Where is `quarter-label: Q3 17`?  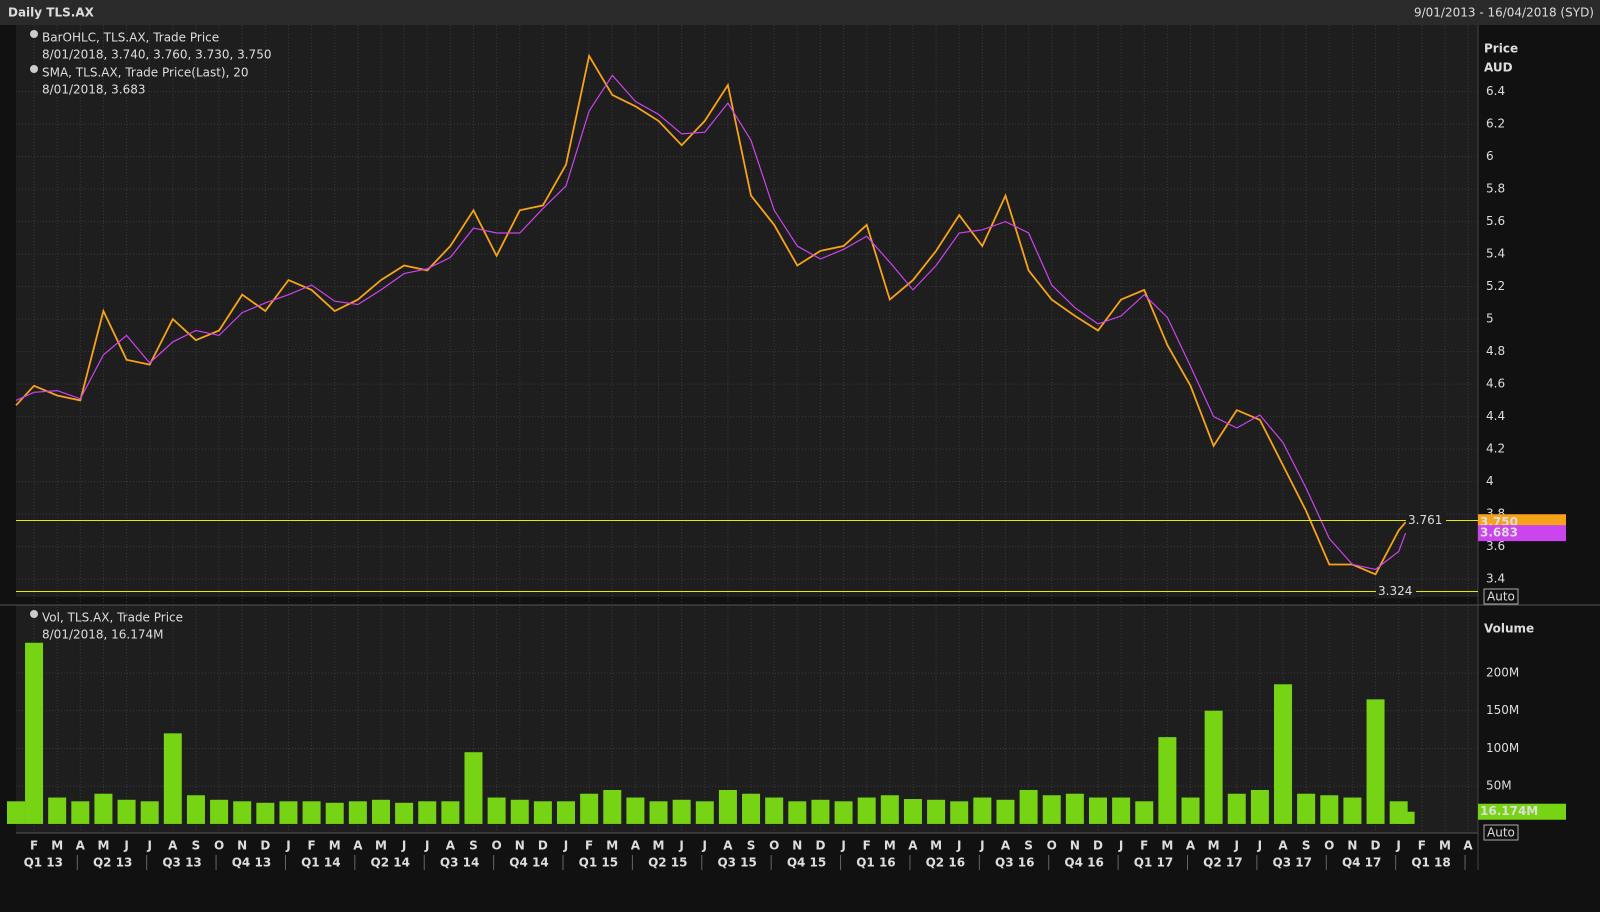
quarter-label: Q3 17 is located at coordinates (1292, 863).